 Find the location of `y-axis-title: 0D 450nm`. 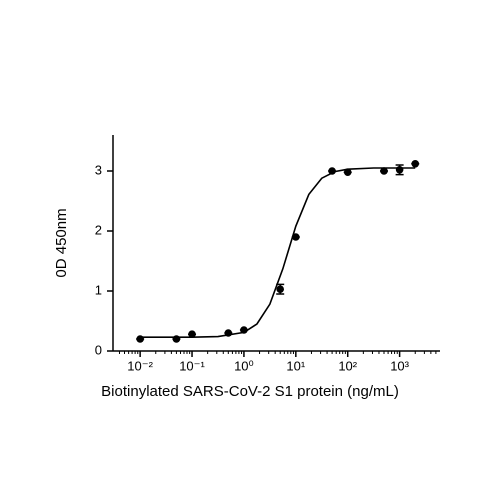

y-axis-title: 0D 450nm is located at coordinates (61, 242).